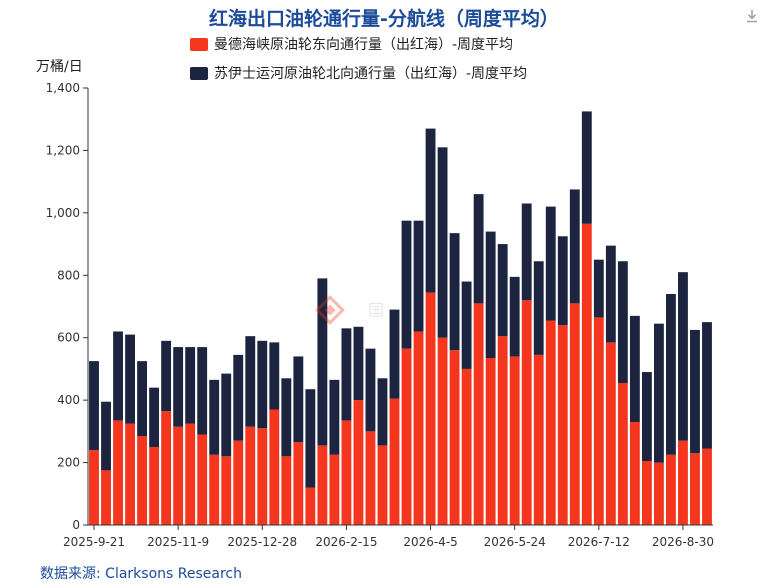 This screenshot has width=768, height=588. I want to click on y-tick-label: 600, so click(68, 338).